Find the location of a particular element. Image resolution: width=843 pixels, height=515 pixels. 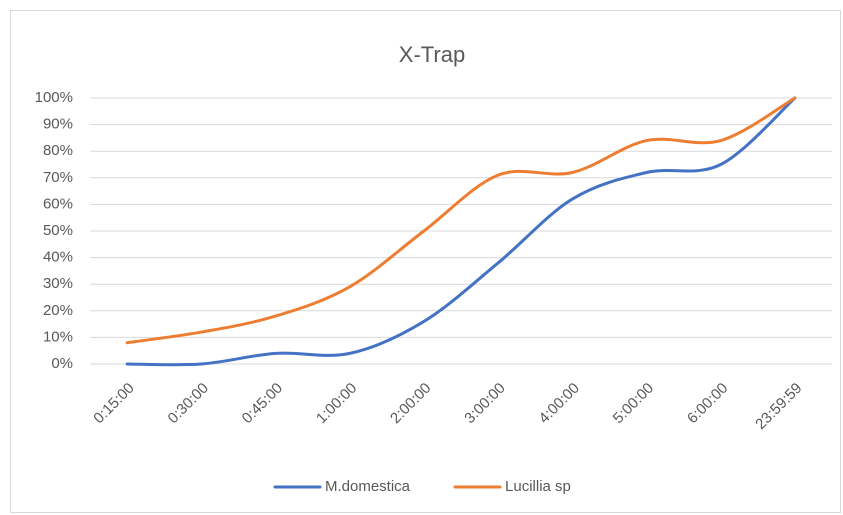

y-tick-label: 50% is located at coordinates (58, 230).